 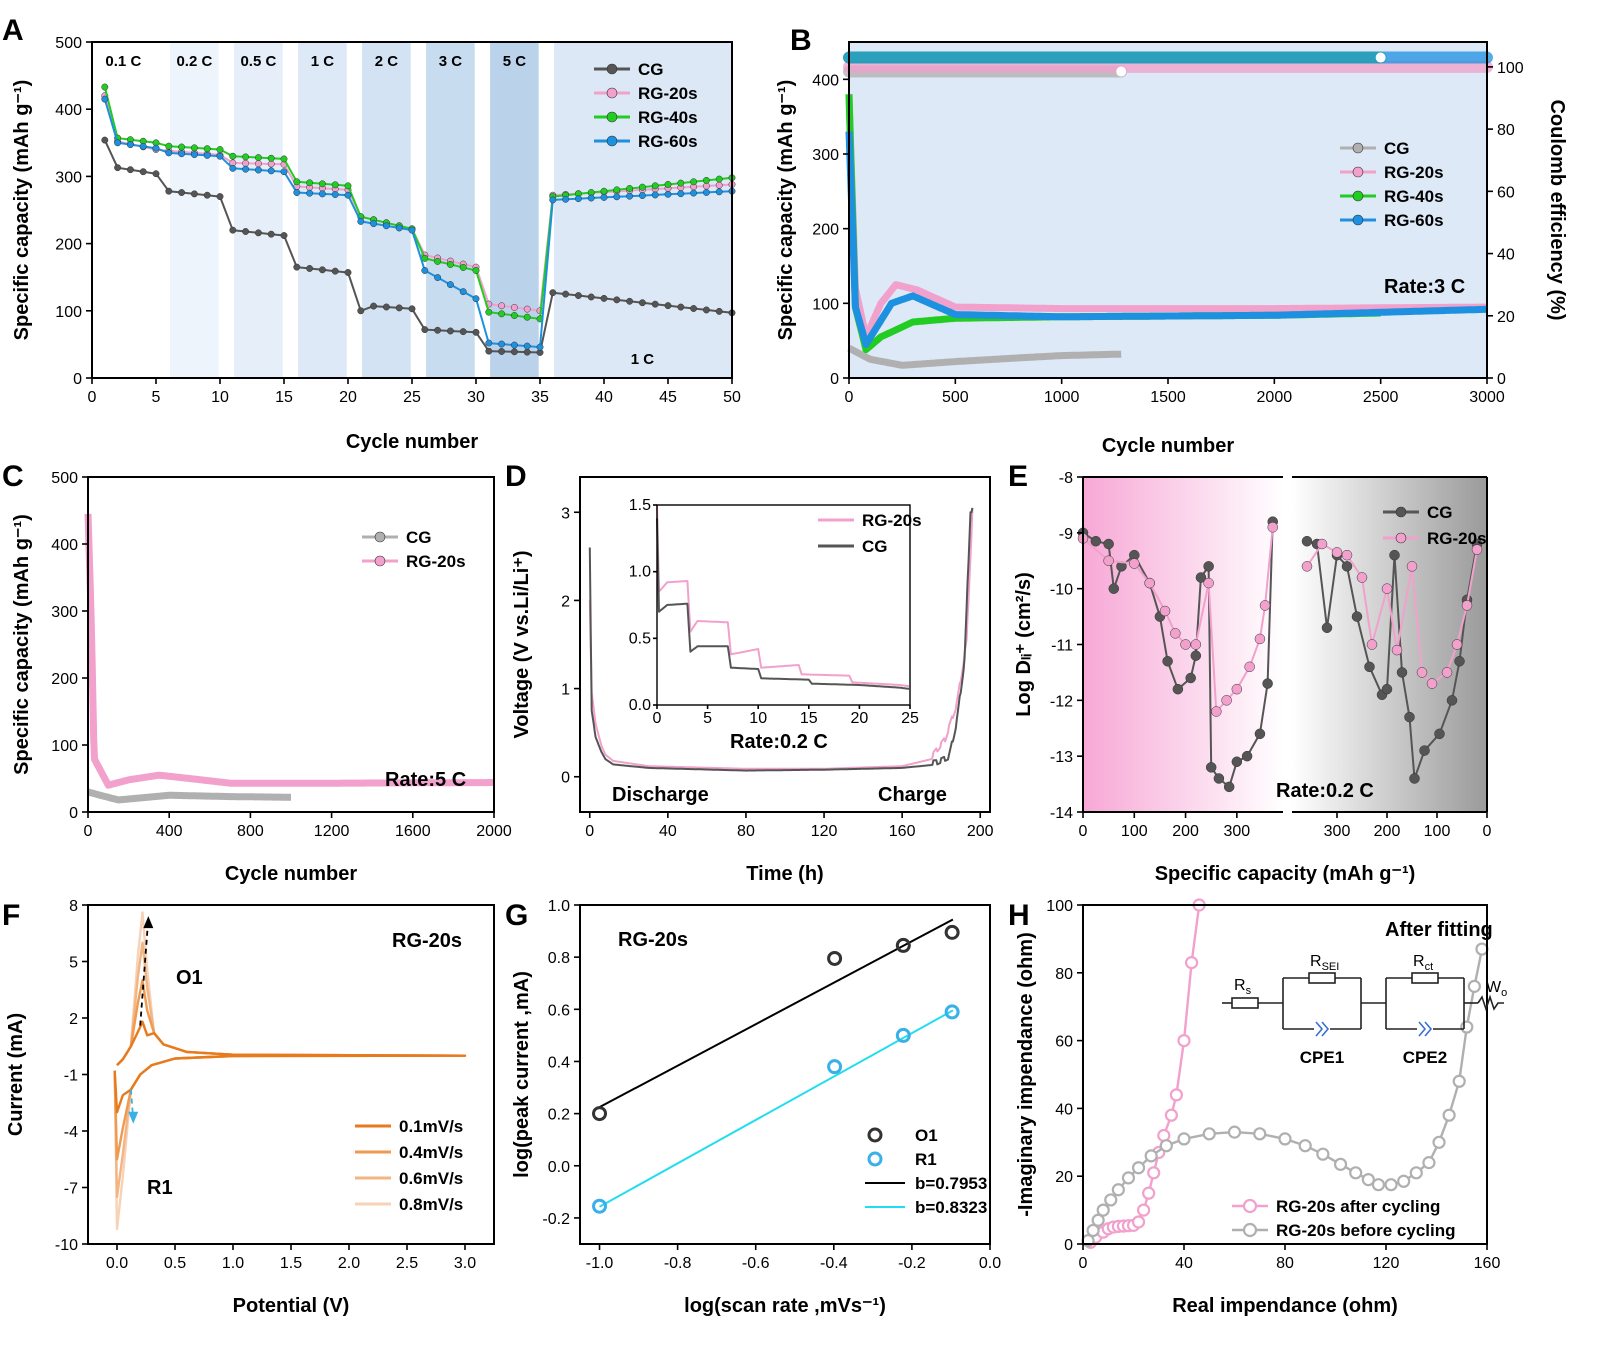 I want to click on panel-c-xtick-label: 2000, so click(x=494, y=831).